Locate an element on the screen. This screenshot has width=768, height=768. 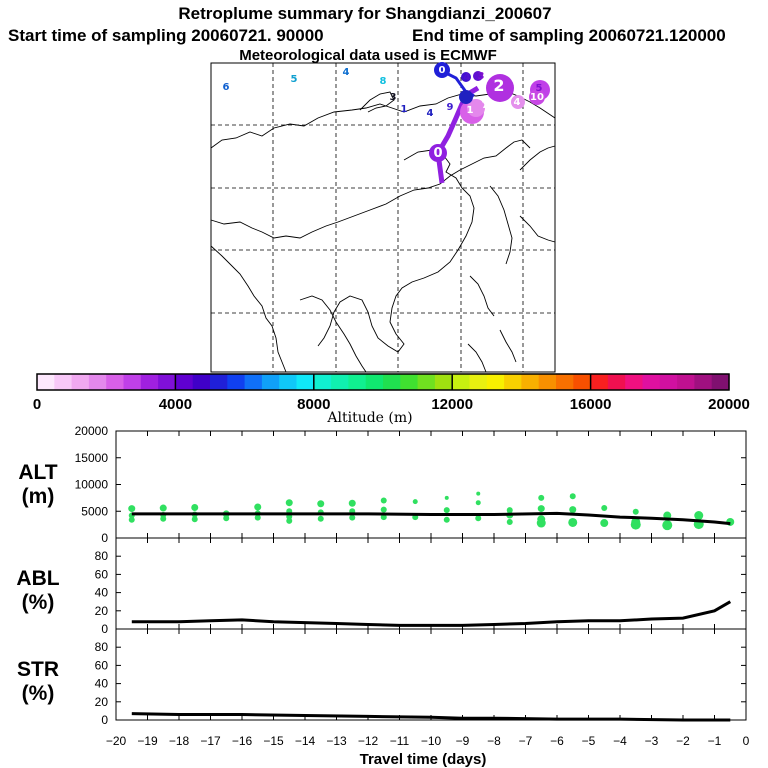
y-tick-label: 80 is located at coordinates (102, 556).